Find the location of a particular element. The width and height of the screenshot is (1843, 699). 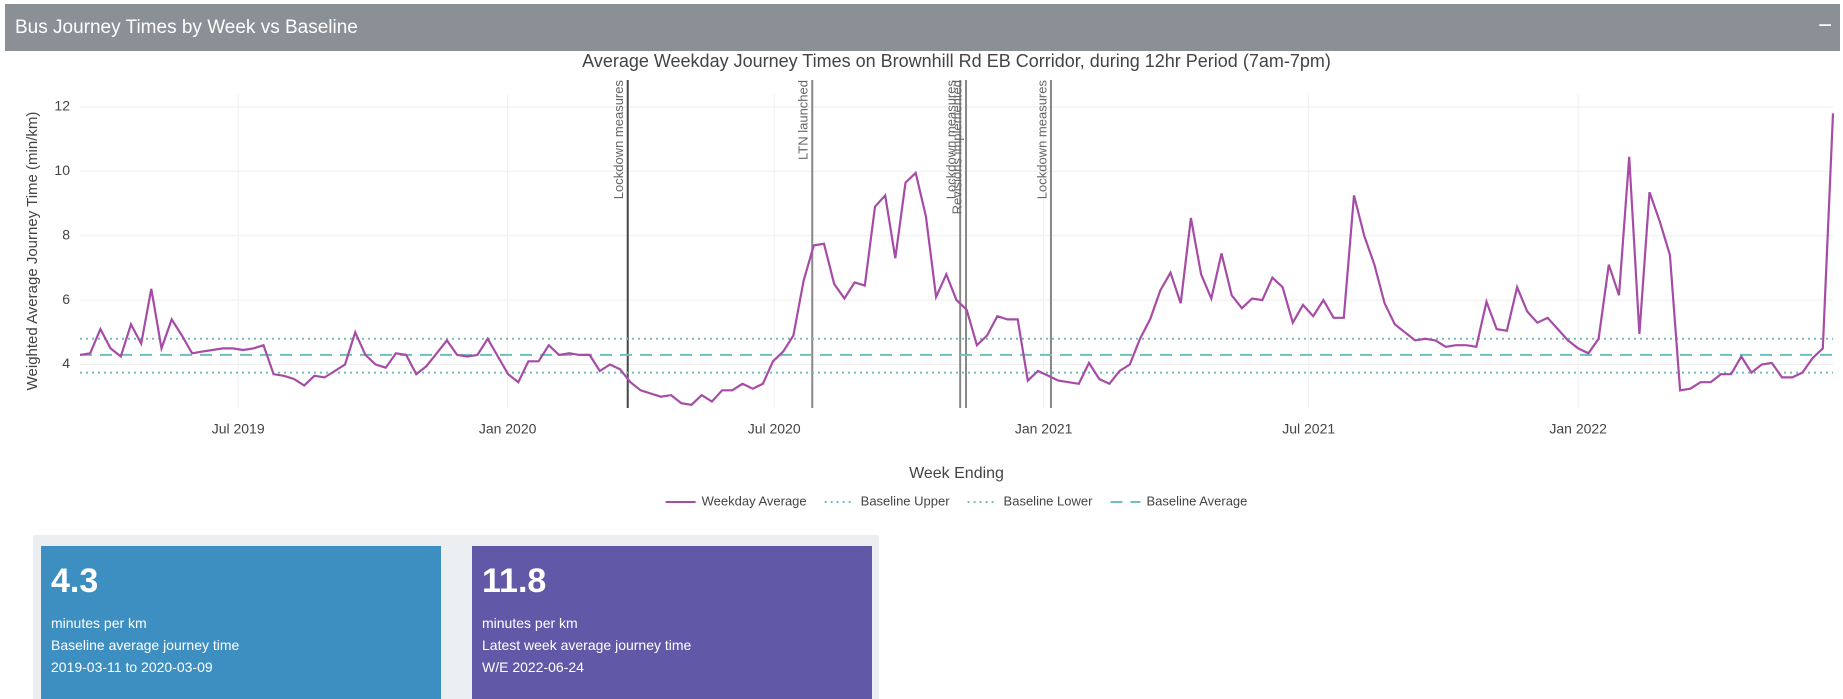

panel-header: Bus Journey Times by Week vs Baseline − is located at coordinates (922, 27).